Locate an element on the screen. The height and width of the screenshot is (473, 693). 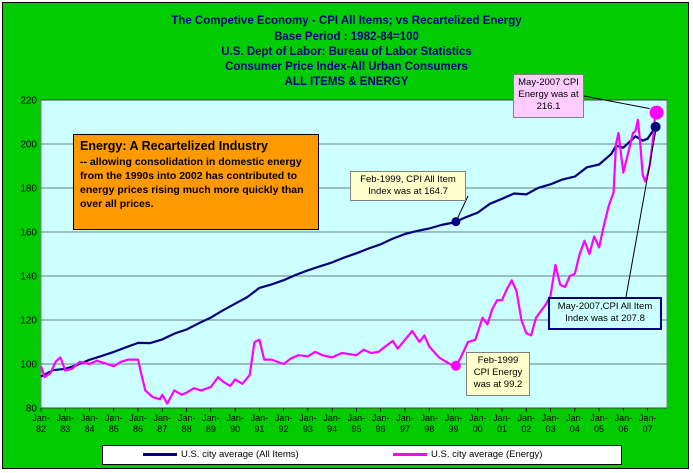
x-tick-label-year-24: 06 is located at coordinates (623, 429).